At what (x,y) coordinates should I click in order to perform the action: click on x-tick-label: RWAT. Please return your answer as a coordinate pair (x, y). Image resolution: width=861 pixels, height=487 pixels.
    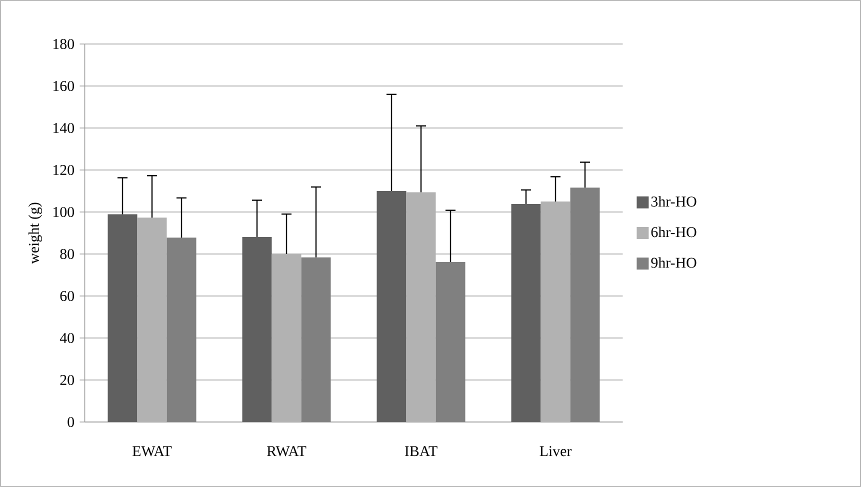
    Looking at the image, I should click on (286, 451).